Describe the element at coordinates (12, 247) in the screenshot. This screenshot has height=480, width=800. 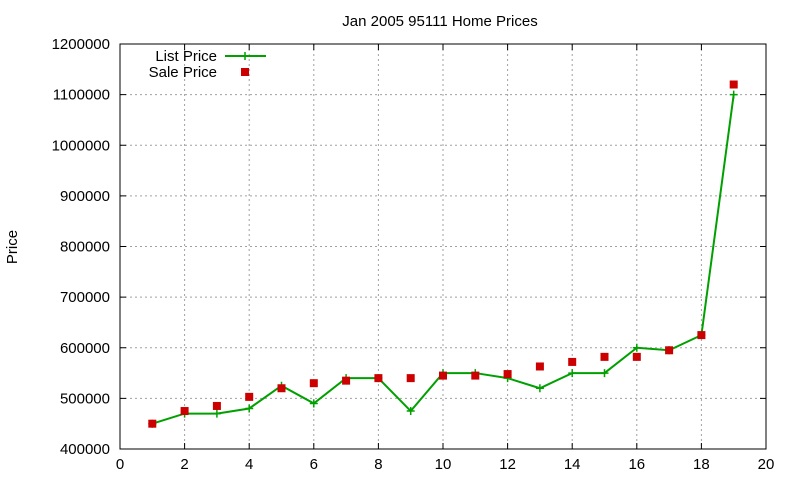
I see `y-axis-label: Price` at that location.